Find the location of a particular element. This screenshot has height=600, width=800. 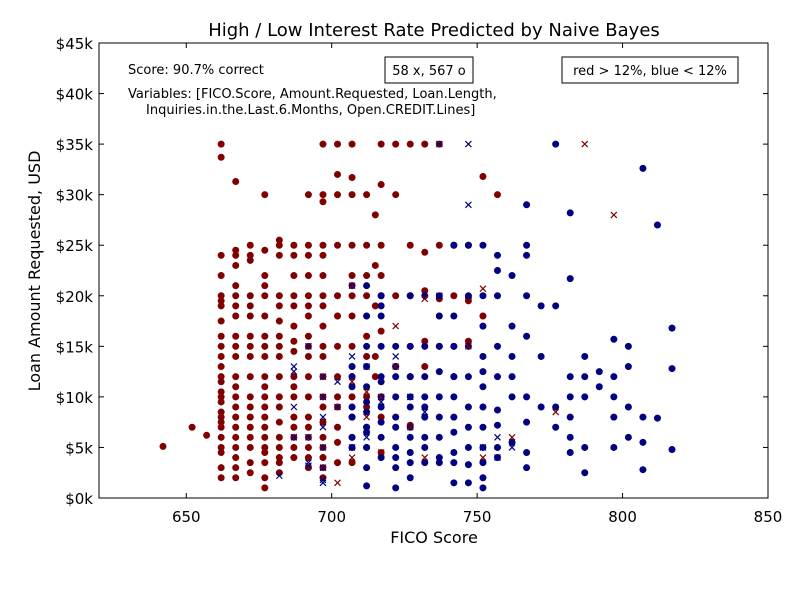

x-axis-label: FICO Score is located at coordinates (434, 537).